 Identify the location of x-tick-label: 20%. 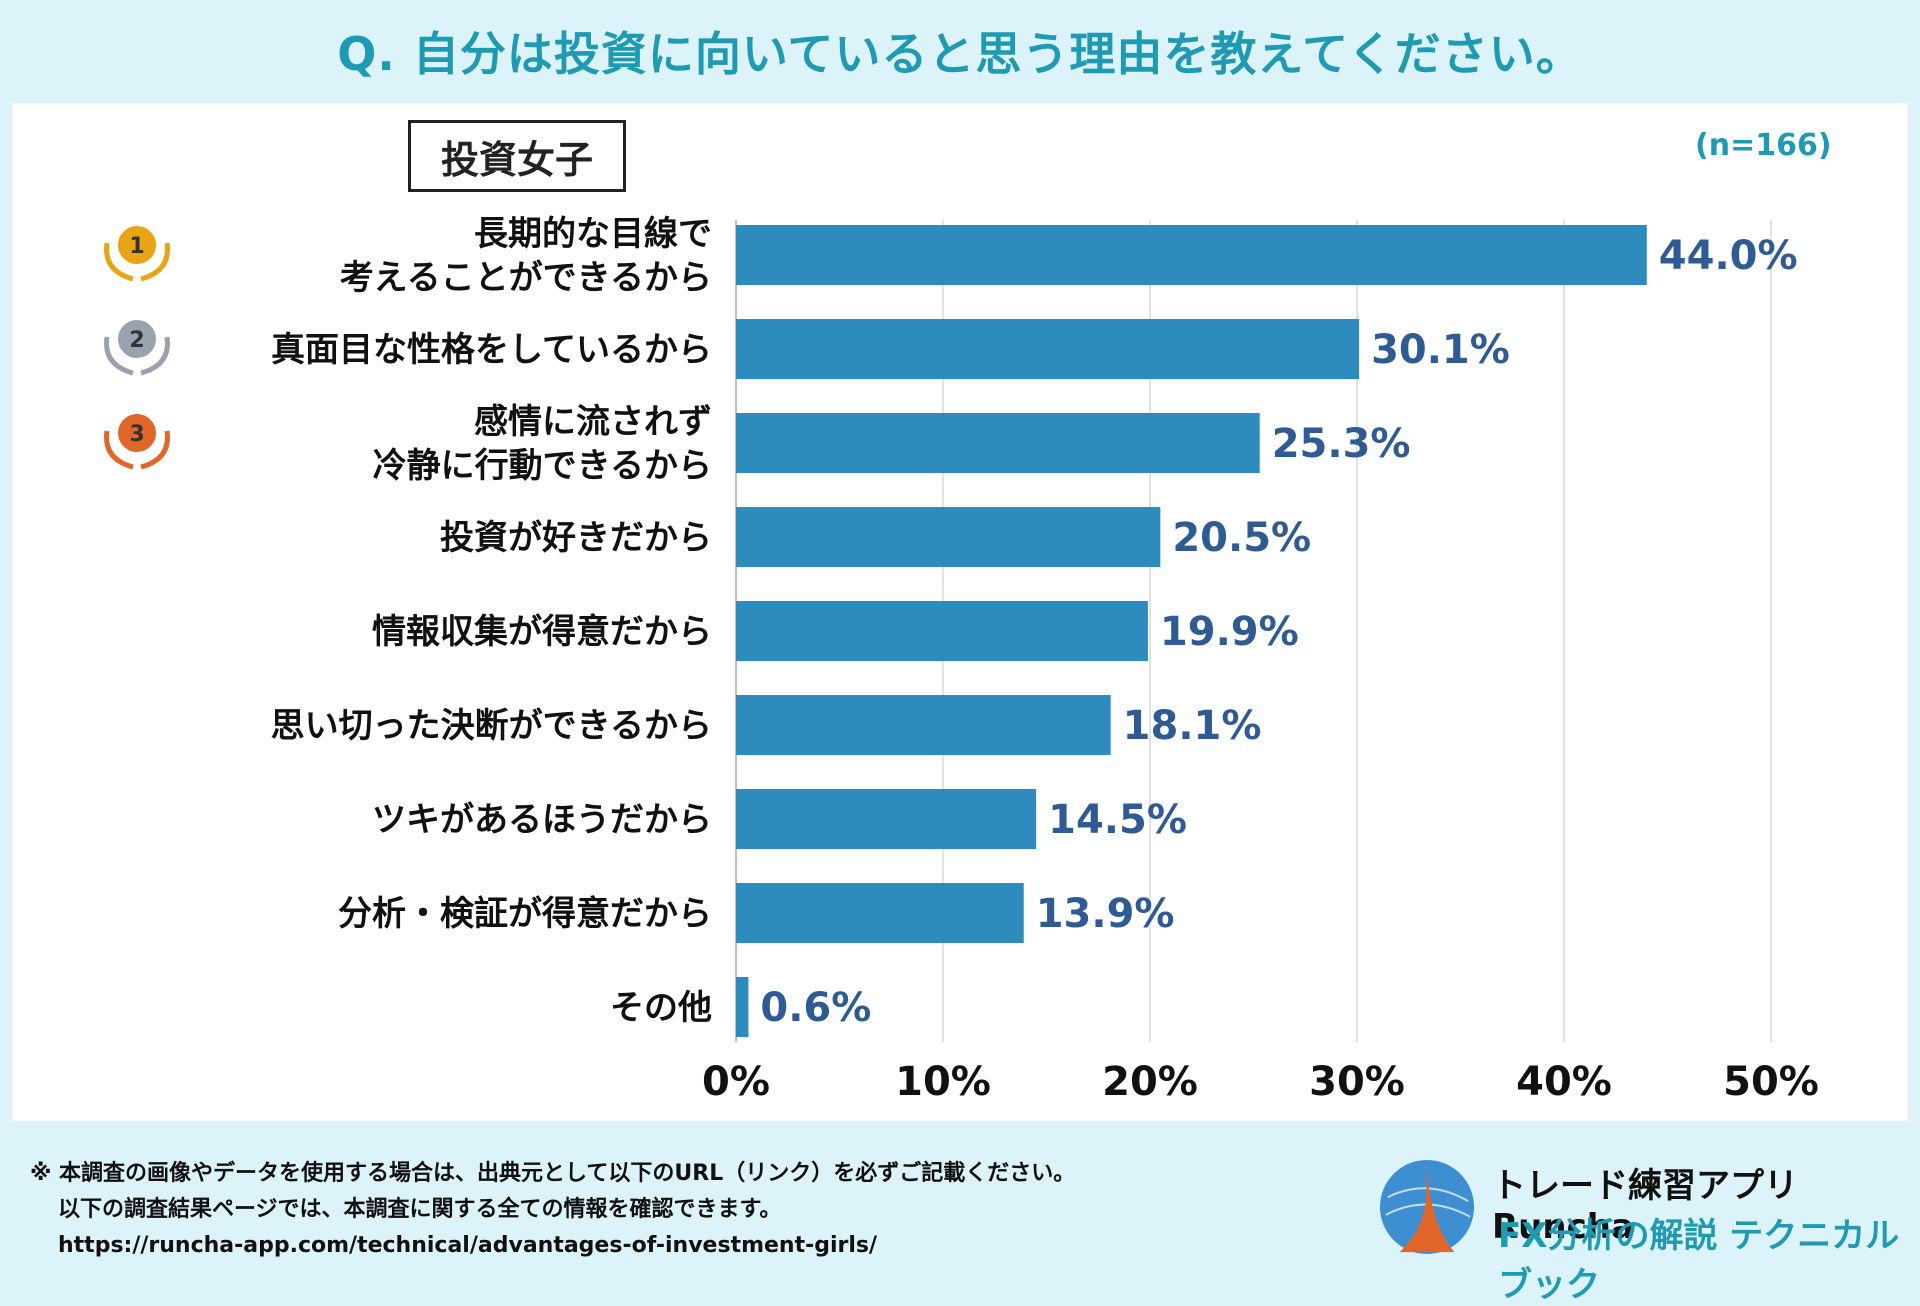
(1150, 1082).